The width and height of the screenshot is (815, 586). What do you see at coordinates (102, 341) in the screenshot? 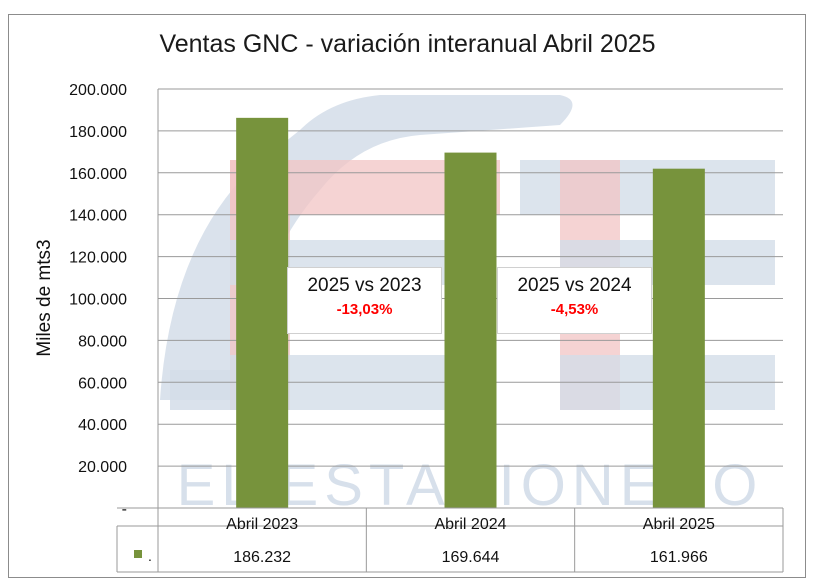
I see `y-tick-label: 80.000` at bounding box center [102, 341].